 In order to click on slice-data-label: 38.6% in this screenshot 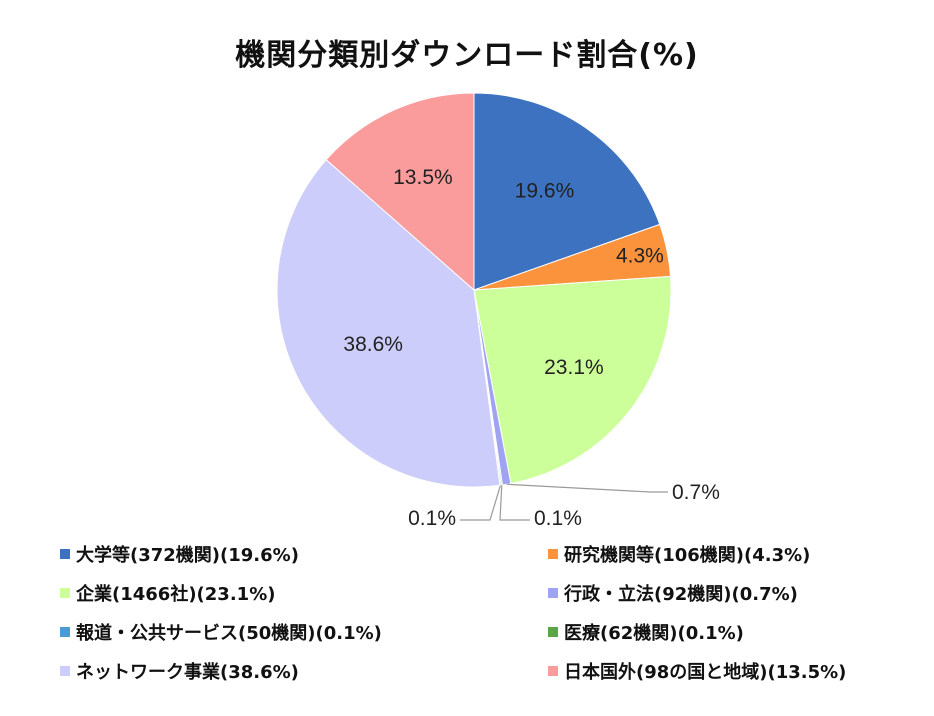, I will do `click(373, 344)`.